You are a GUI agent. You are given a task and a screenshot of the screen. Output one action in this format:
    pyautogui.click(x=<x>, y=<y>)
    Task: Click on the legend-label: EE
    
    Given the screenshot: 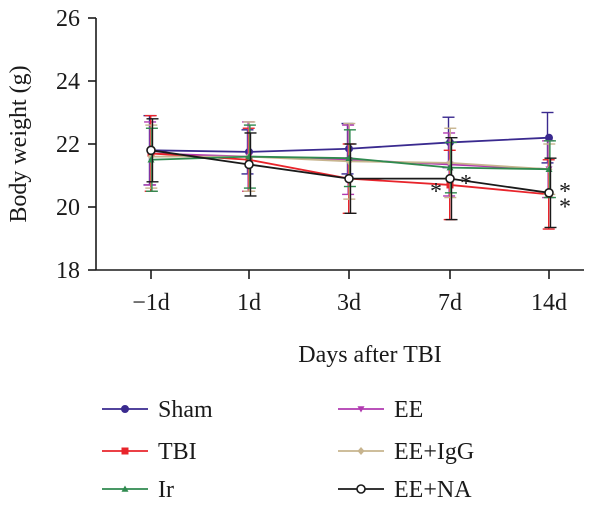 What is the action you would take?
    pyautogui.click(x=408, y=410)
    